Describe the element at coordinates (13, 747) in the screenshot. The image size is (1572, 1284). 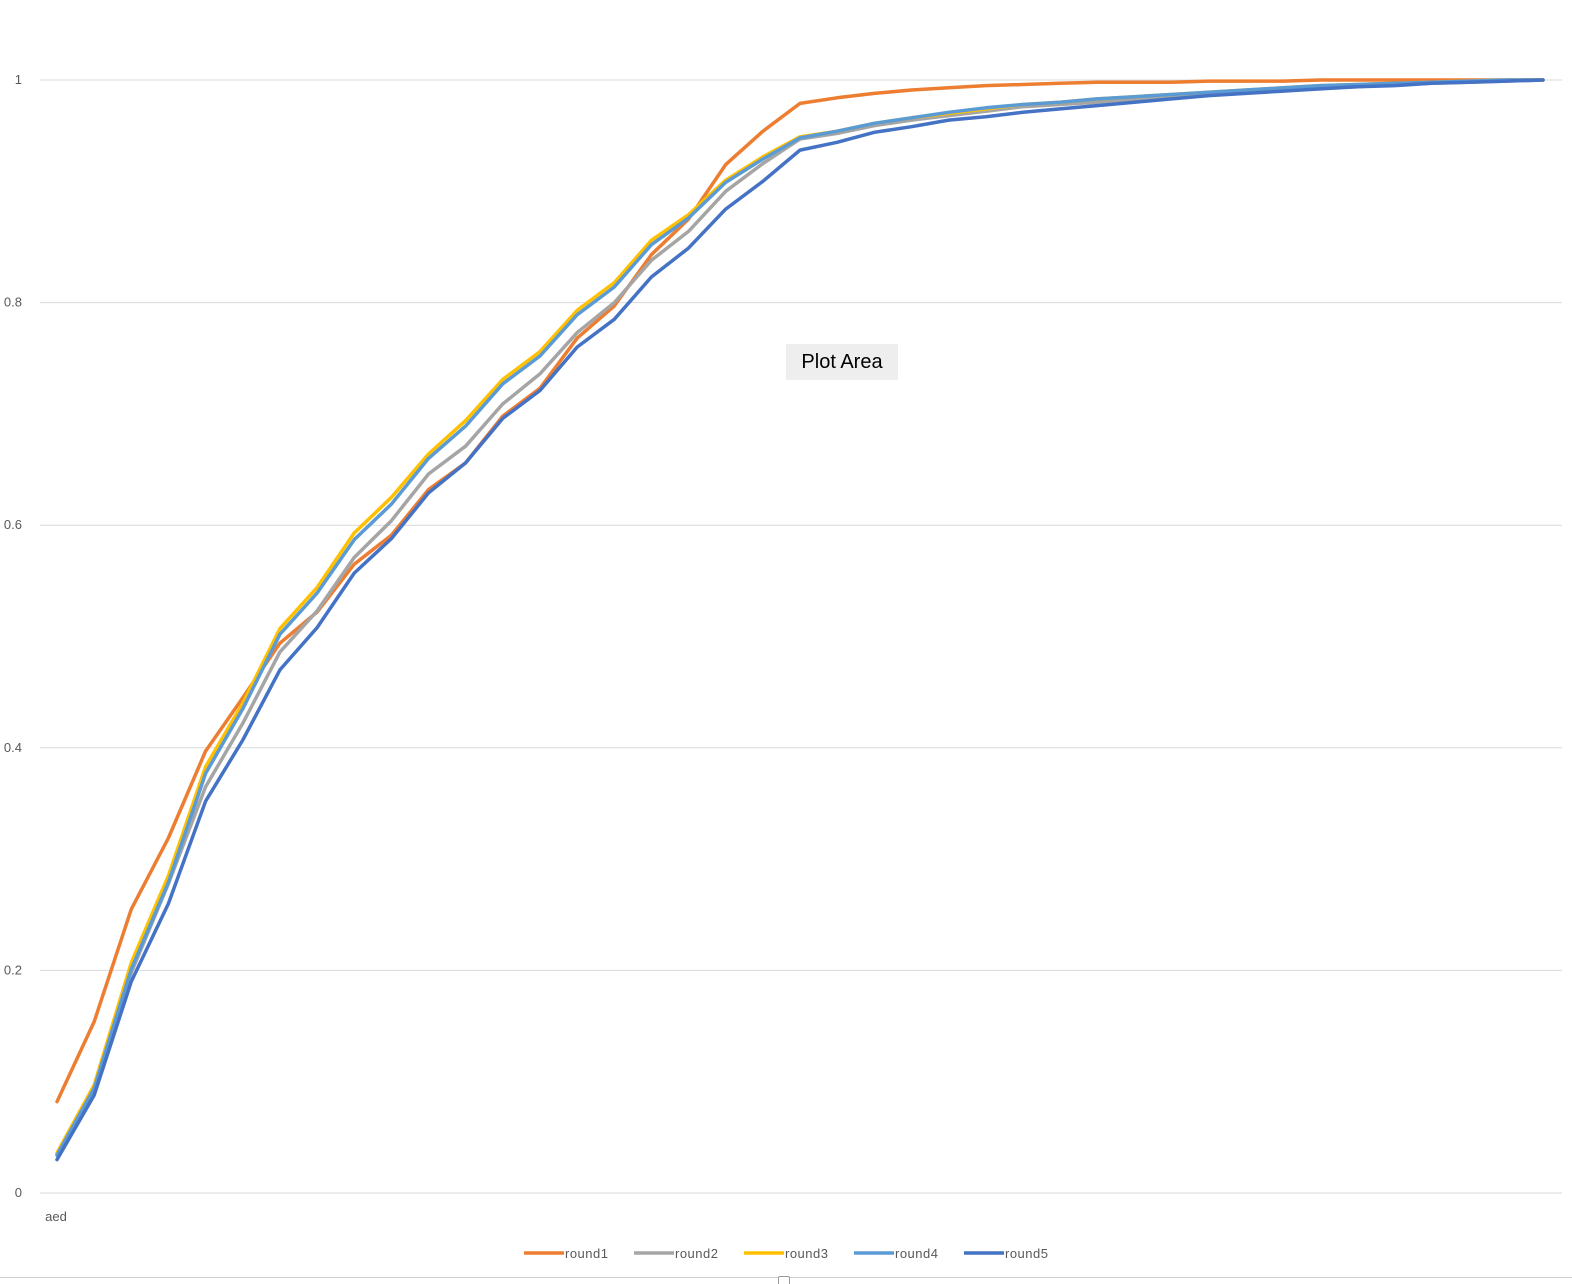
I see `y-tick-label: 0.4` at that location.